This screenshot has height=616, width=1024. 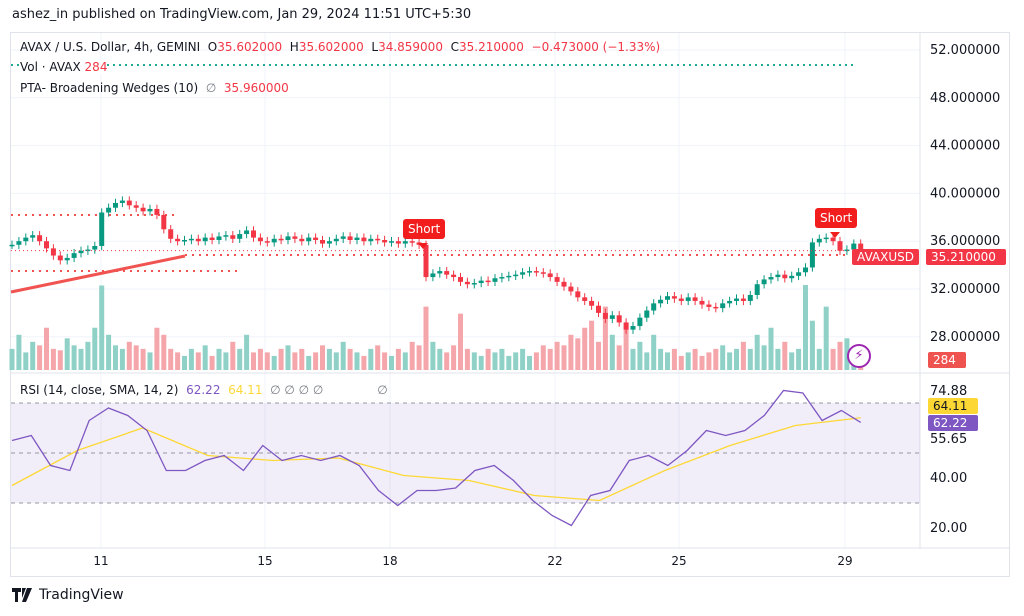 What do you see at coordinates (211, 88) in the screenshot?
I see `pta-empty: ∅` at bounding box center [211, 88].